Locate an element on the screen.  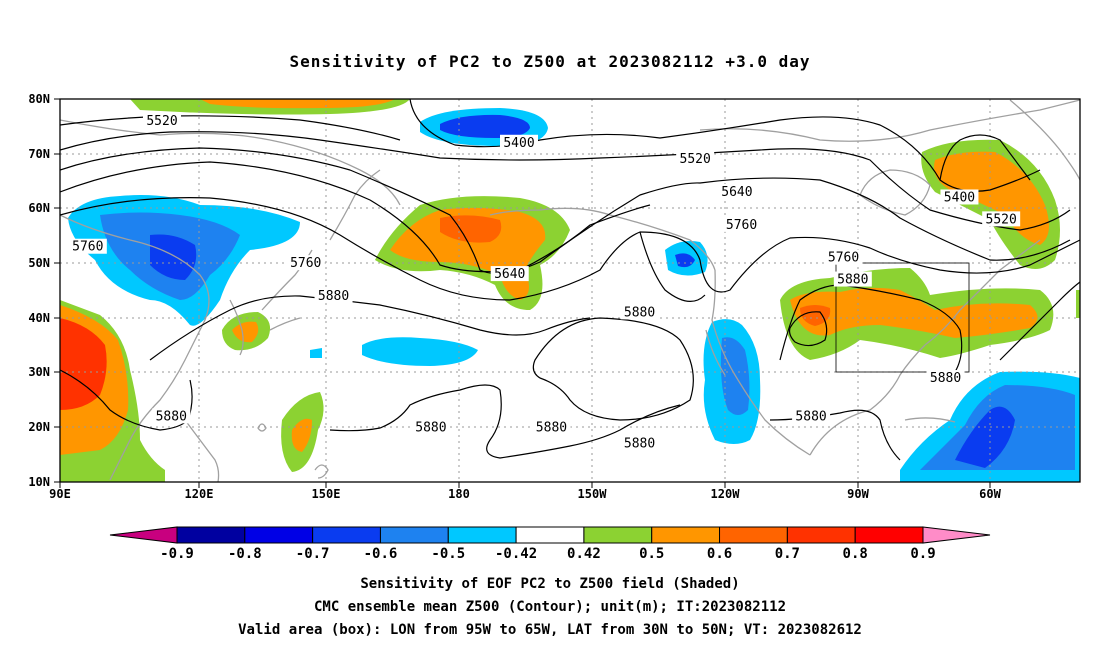
contour-5880-north is located at coordinates (370, 328).